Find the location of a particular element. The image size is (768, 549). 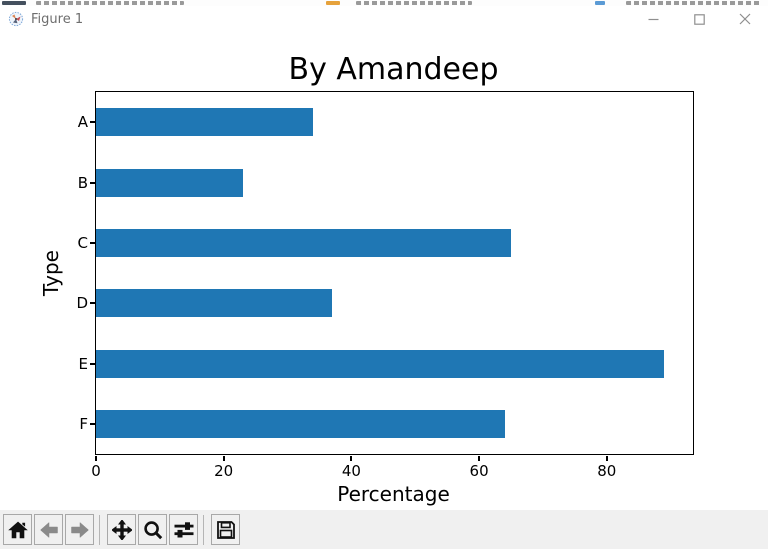

save-button is located at coordinates (225, 529).